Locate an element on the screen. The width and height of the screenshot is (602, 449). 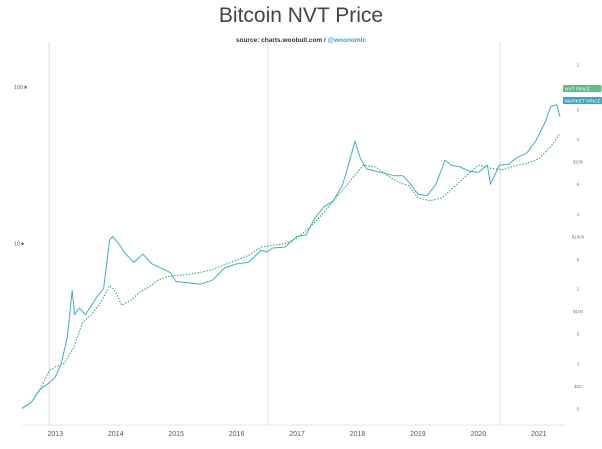
x-tick-label: 2016 is located at coordinates (237, 434).